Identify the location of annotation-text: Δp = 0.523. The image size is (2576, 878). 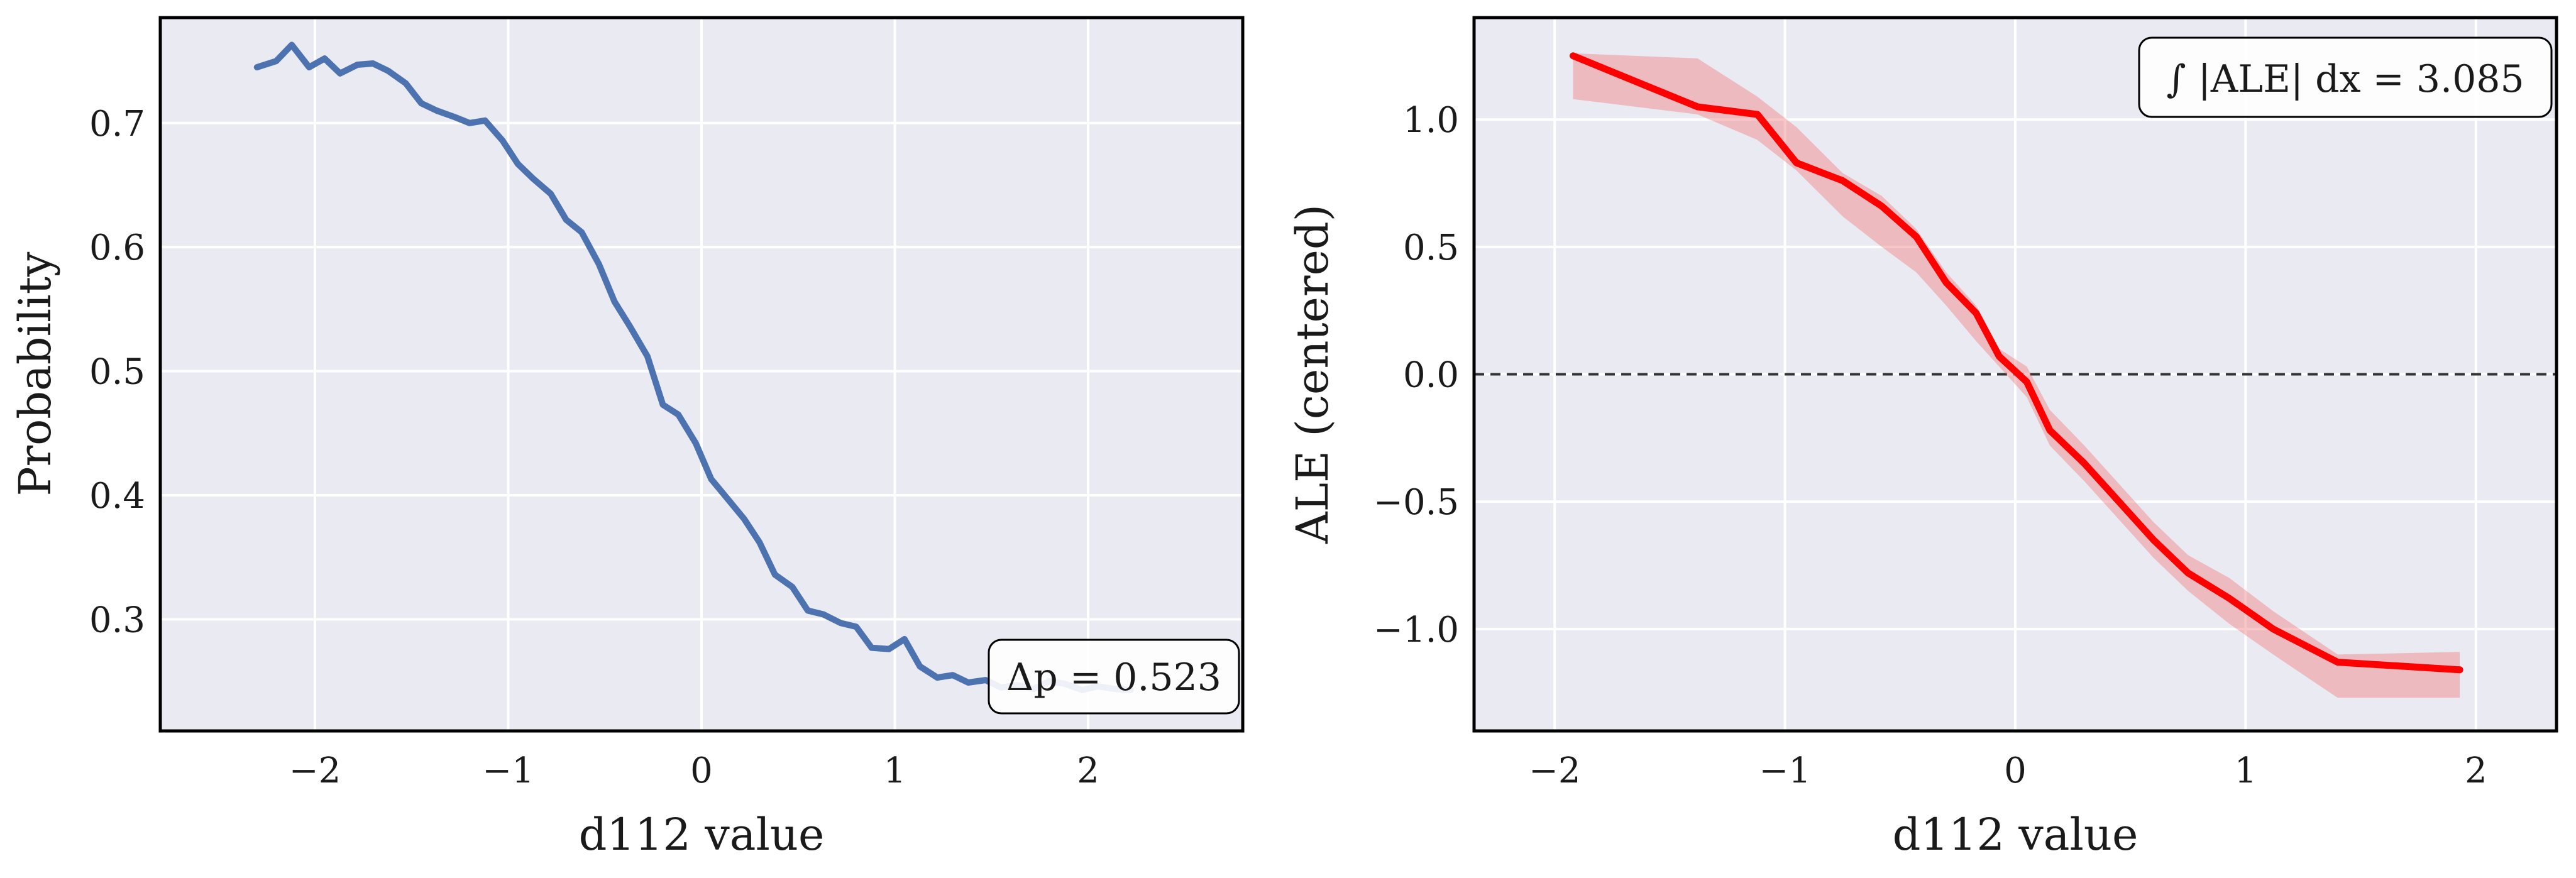
(1114, 678).